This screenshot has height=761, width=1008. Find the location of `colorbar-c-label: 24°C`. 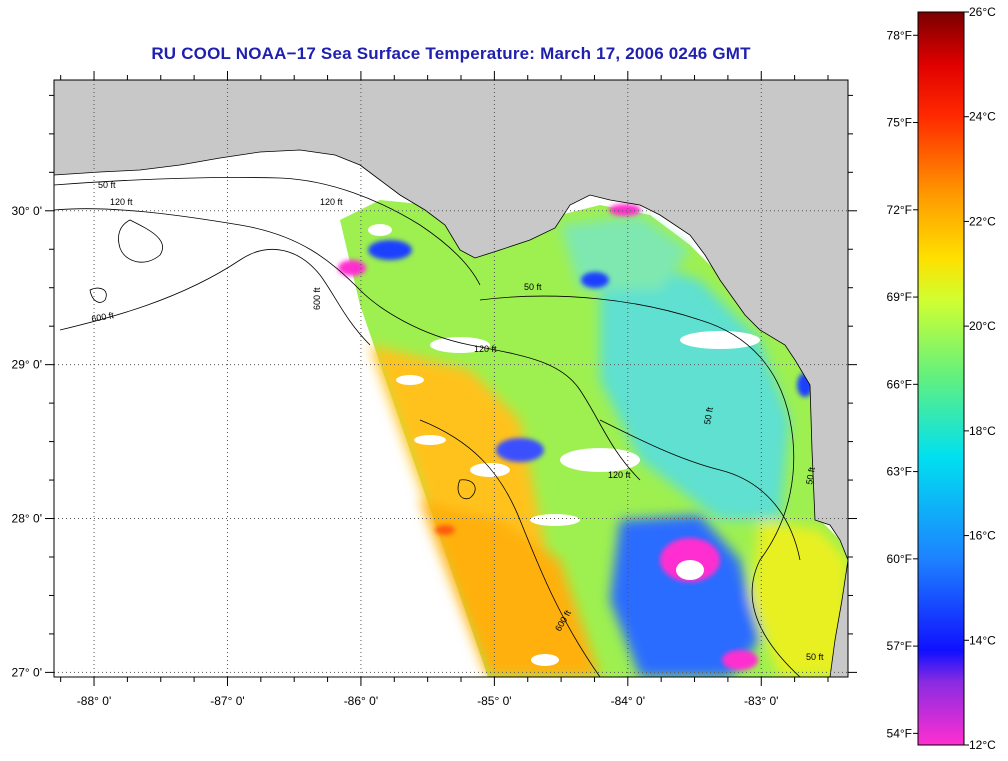

colorbar-c-label: 24°C is located at coordinates (982, 117).